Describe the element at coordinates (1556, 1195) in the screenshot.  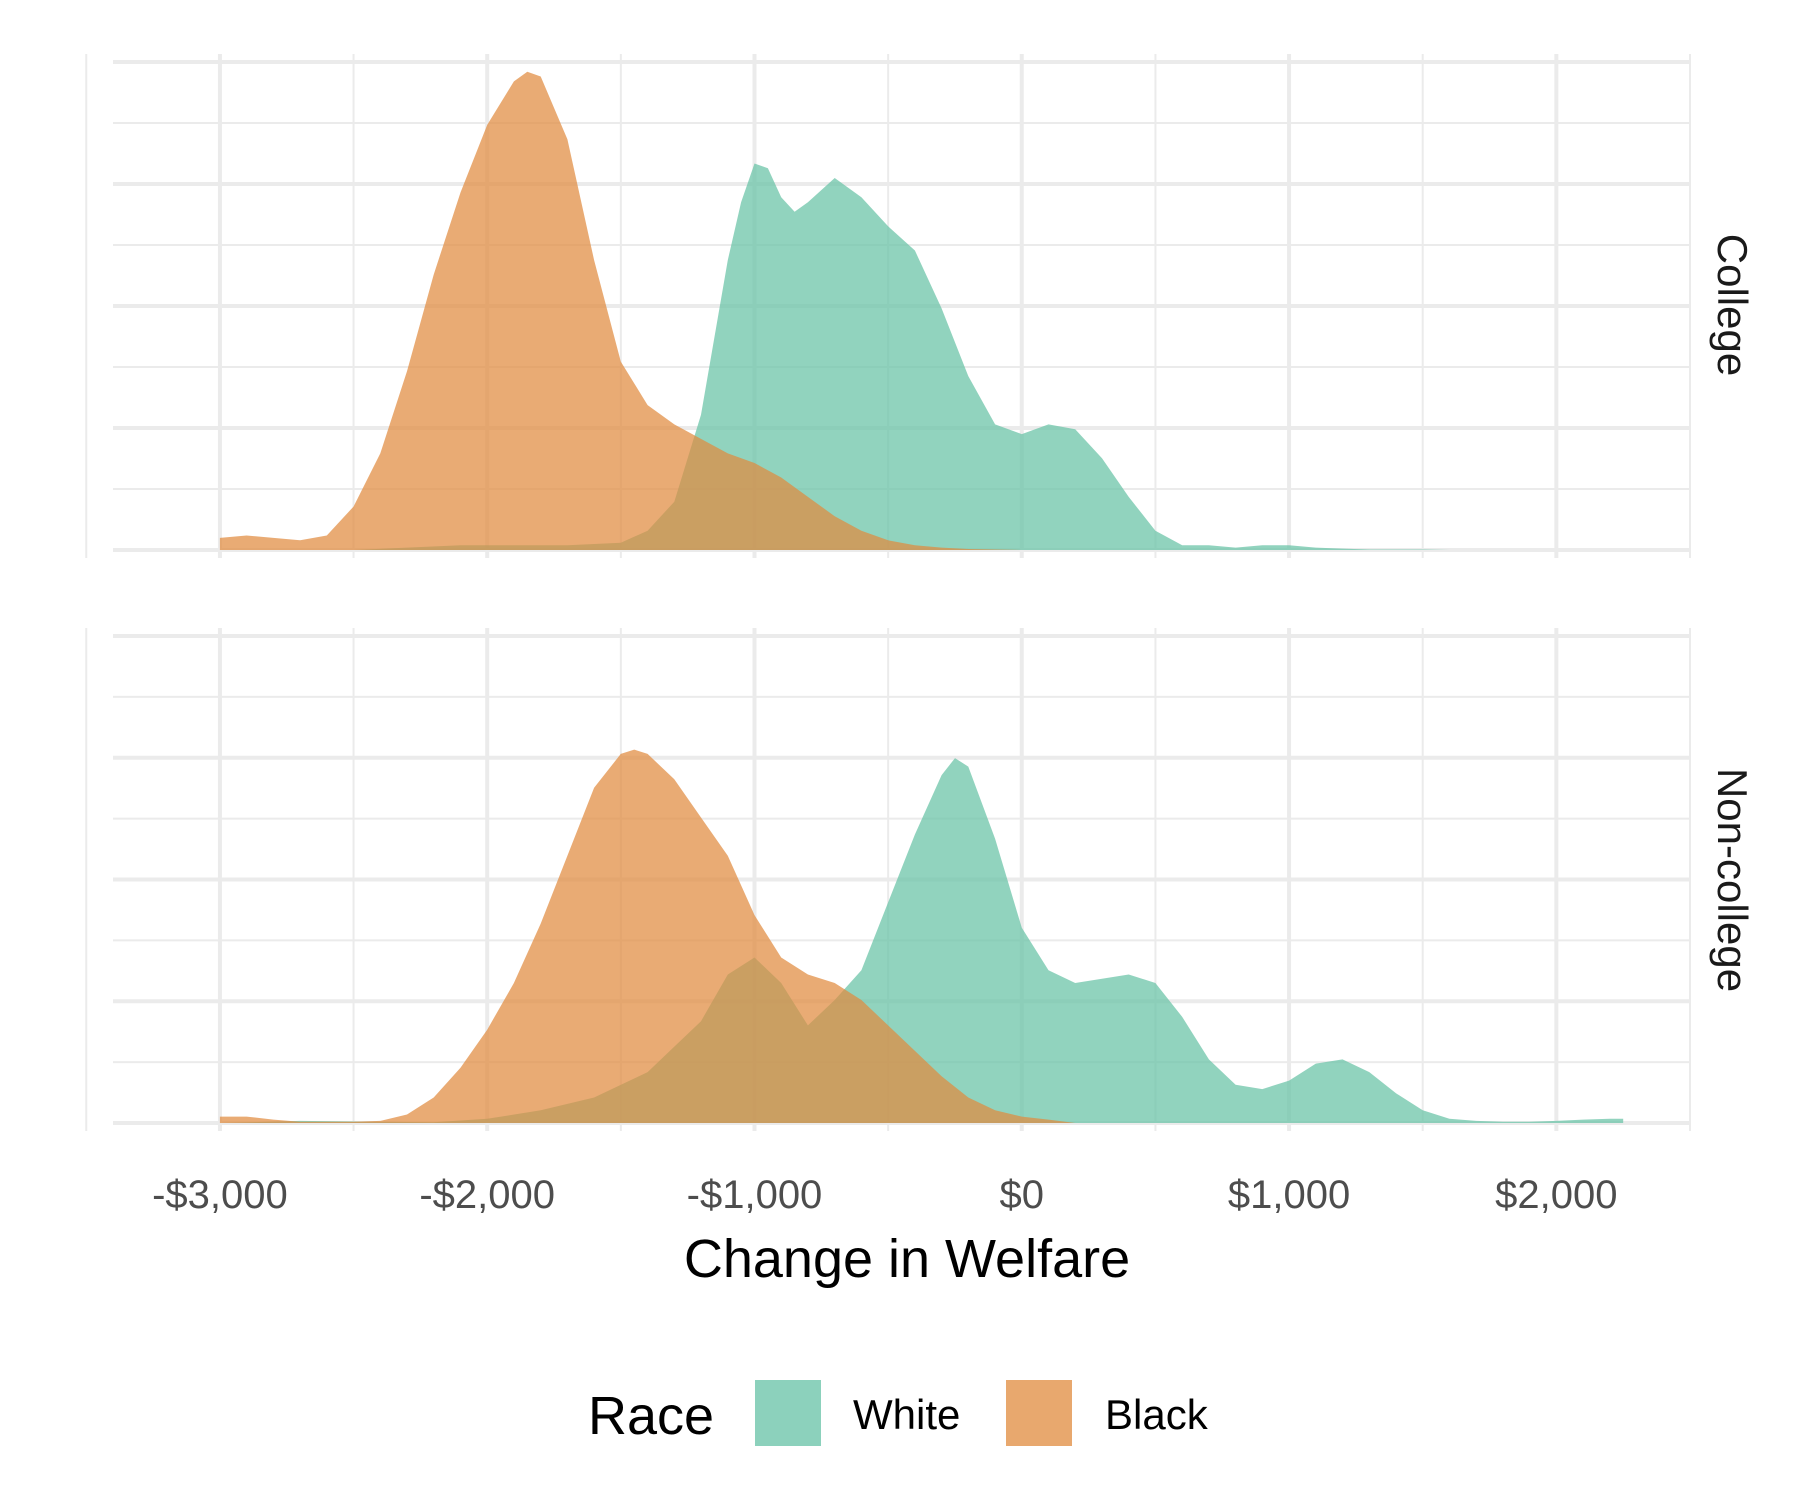
I see `x-tick-label: $2,000` at that location.